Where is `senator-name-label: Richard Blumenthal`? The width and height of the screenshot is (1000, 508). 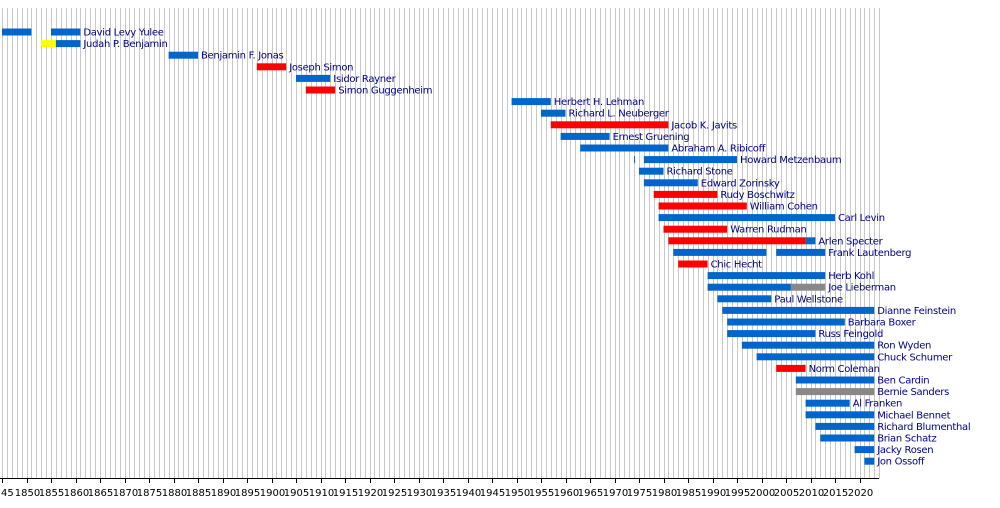
senator-name-label: Richard Blumenthal is located at coordinates (923, 427).